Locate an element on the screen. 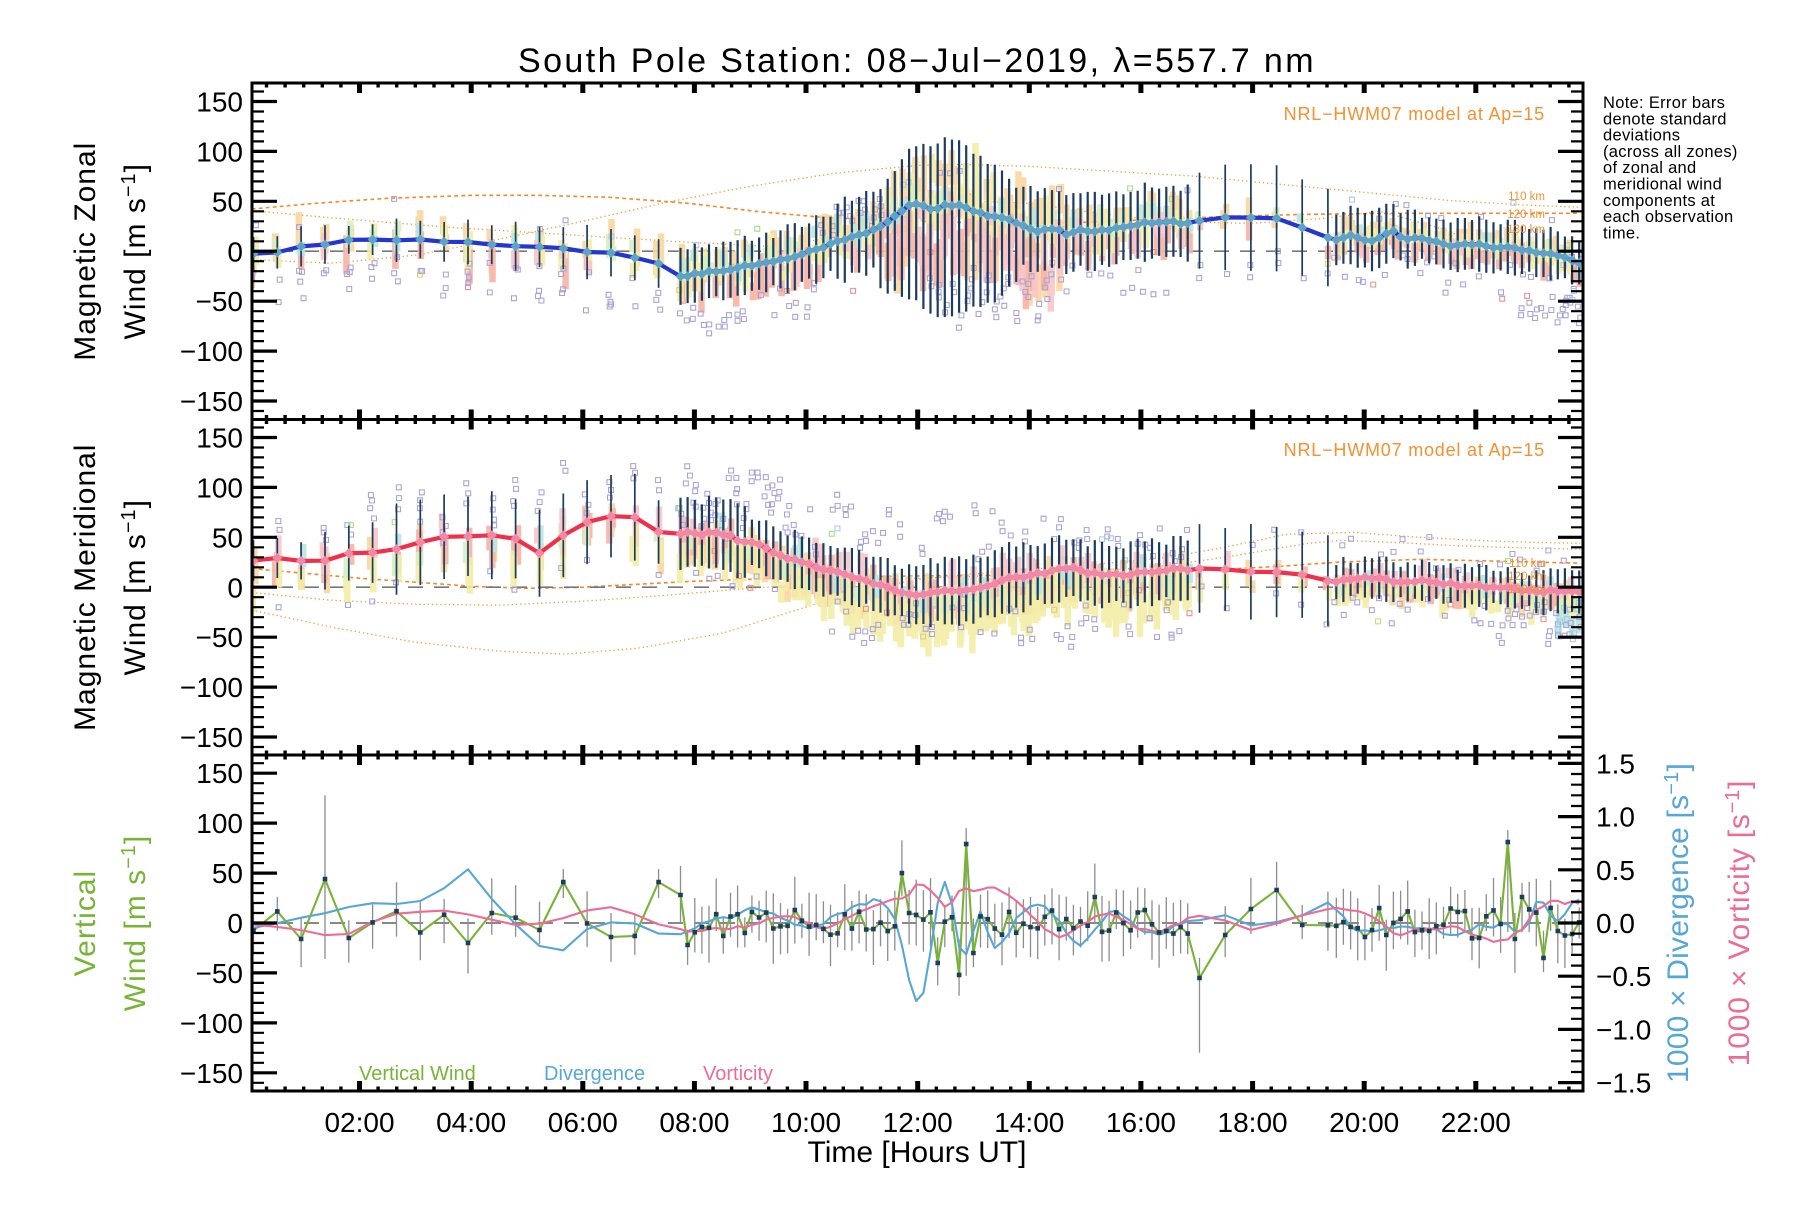 The width and height of the screenshot is (1800, 1205). svg-text: 18:00 is located at coordinates (1253, 1122).